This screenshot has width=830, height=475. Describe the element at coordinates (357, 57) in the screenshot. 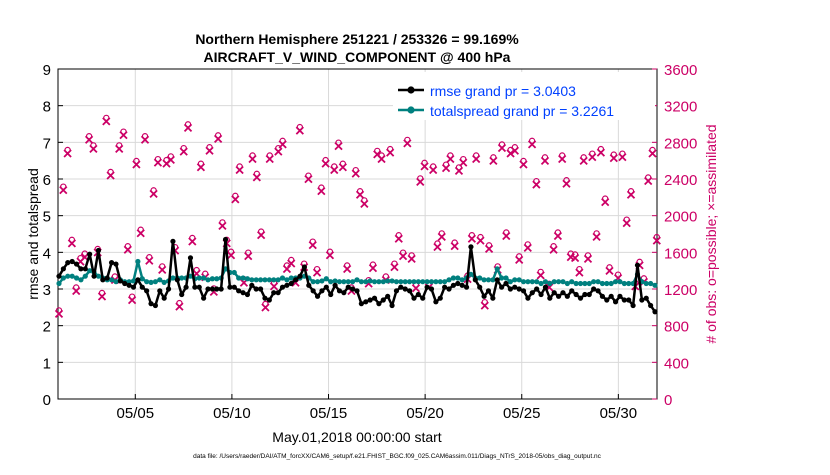

I see `chart-subtitle: AIRCRAFT_V_WIND_COMPONENT @ 400 hPa` at that location.